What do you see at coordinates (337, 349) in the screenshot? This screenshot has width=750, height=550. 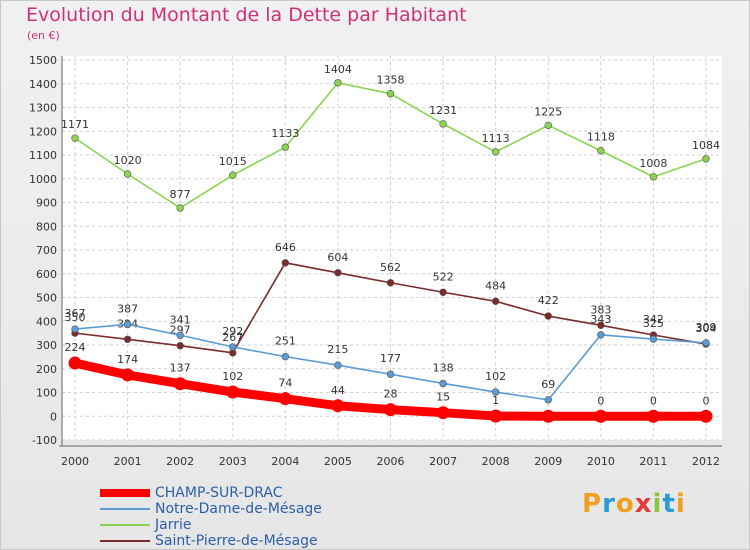 I see `data-label: 215` at bounding box center [337, 349].